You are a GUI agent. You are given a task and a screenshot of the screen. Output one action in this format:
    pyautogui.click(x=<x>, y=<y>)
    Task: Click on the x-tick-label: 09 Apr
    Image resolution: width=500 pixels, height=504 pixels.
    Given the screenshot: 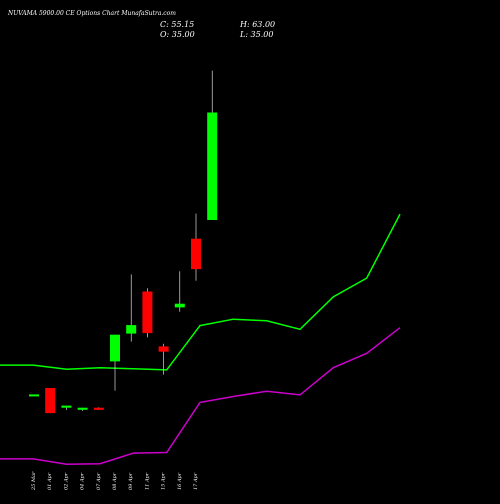 What is the action you would take?
    pyautogui.click(x=131, y=481)
    